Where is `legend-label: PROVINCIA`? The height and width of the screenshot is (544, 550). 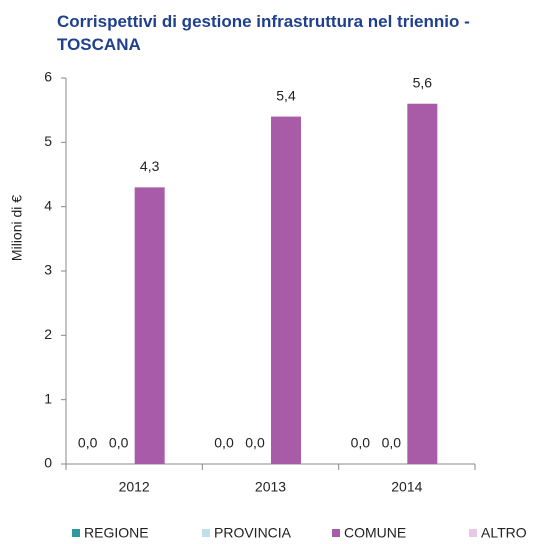
legend-label: PROVINCIA is located at coordinates (253, 533).